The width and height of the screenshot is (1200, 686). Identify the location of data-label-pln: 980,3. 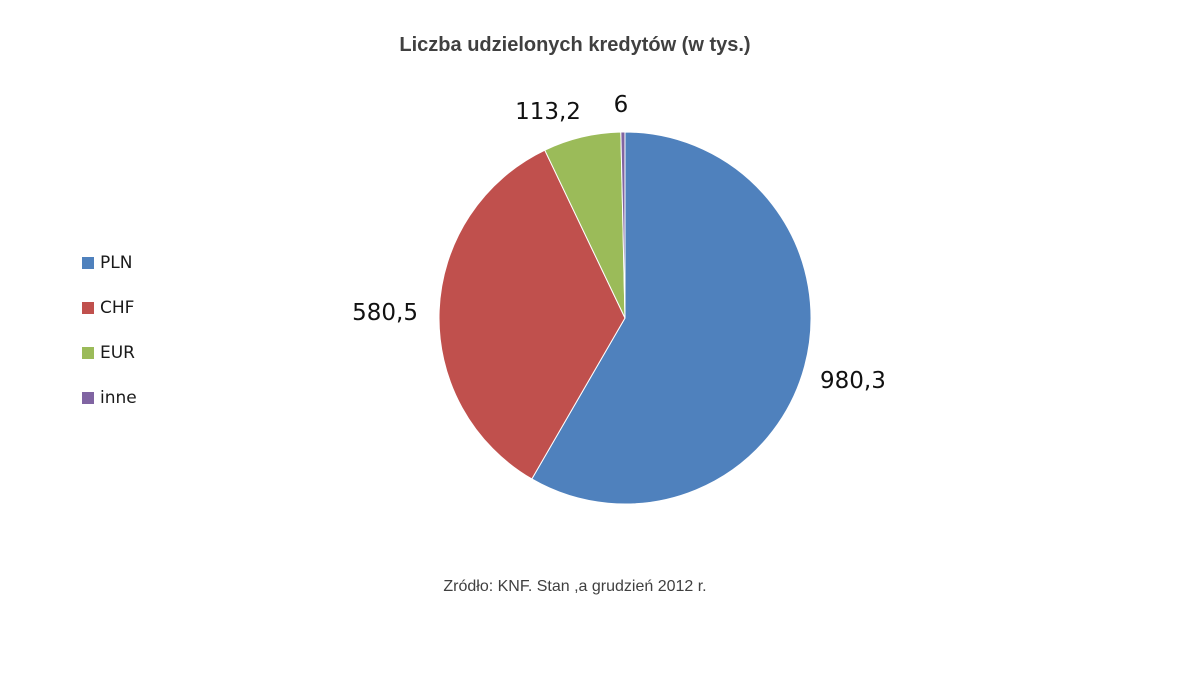
(853, 381).